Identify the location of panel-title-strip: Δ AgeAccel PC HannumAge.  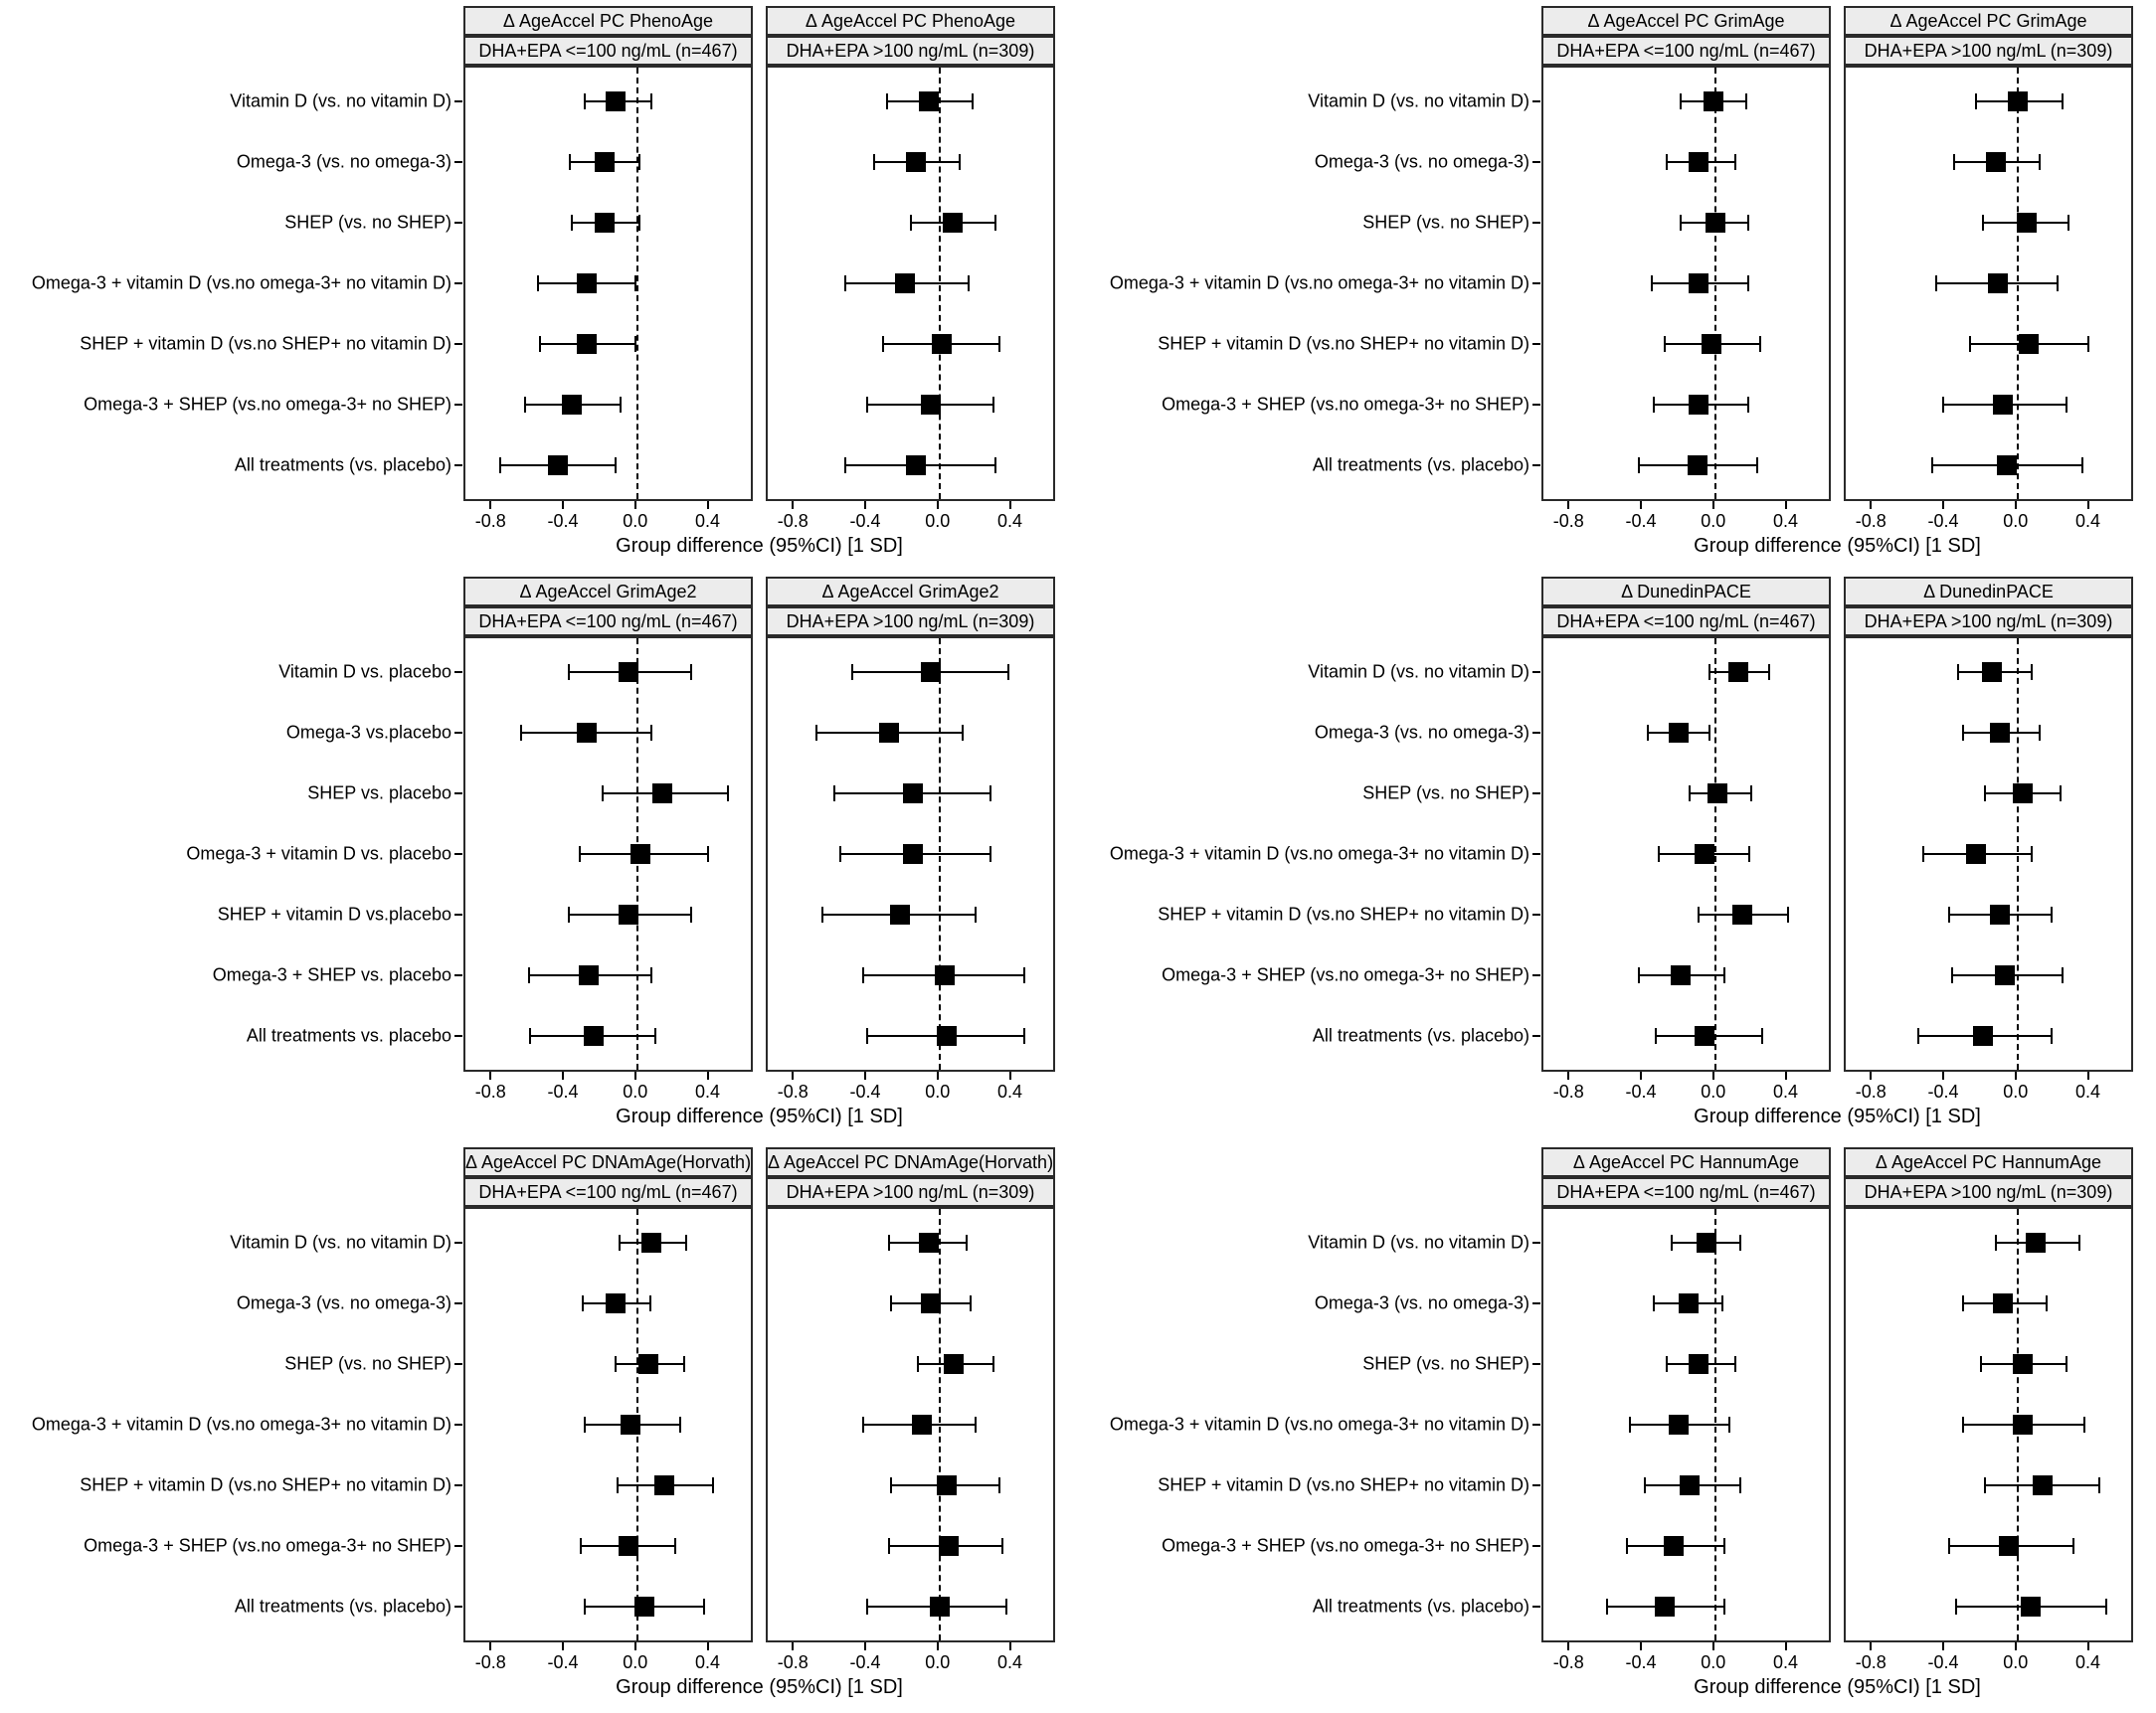
(1686, 1162).